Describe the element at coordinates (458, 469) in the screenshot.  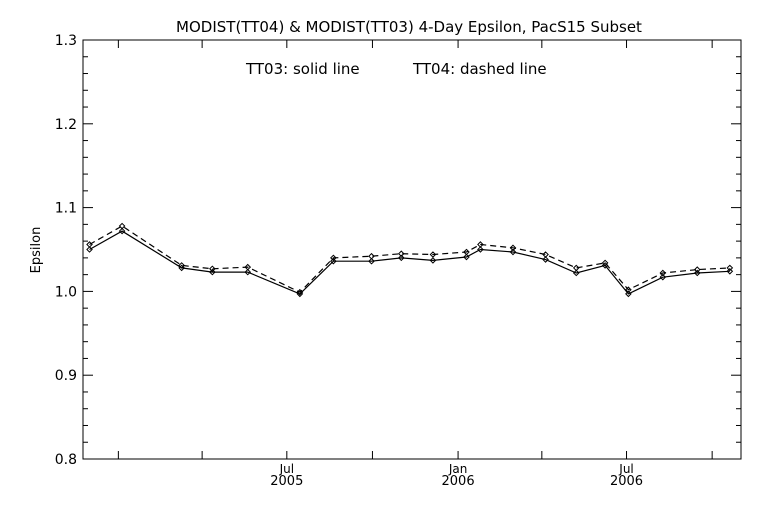
I see `x-tick-month: Jan` at that location.